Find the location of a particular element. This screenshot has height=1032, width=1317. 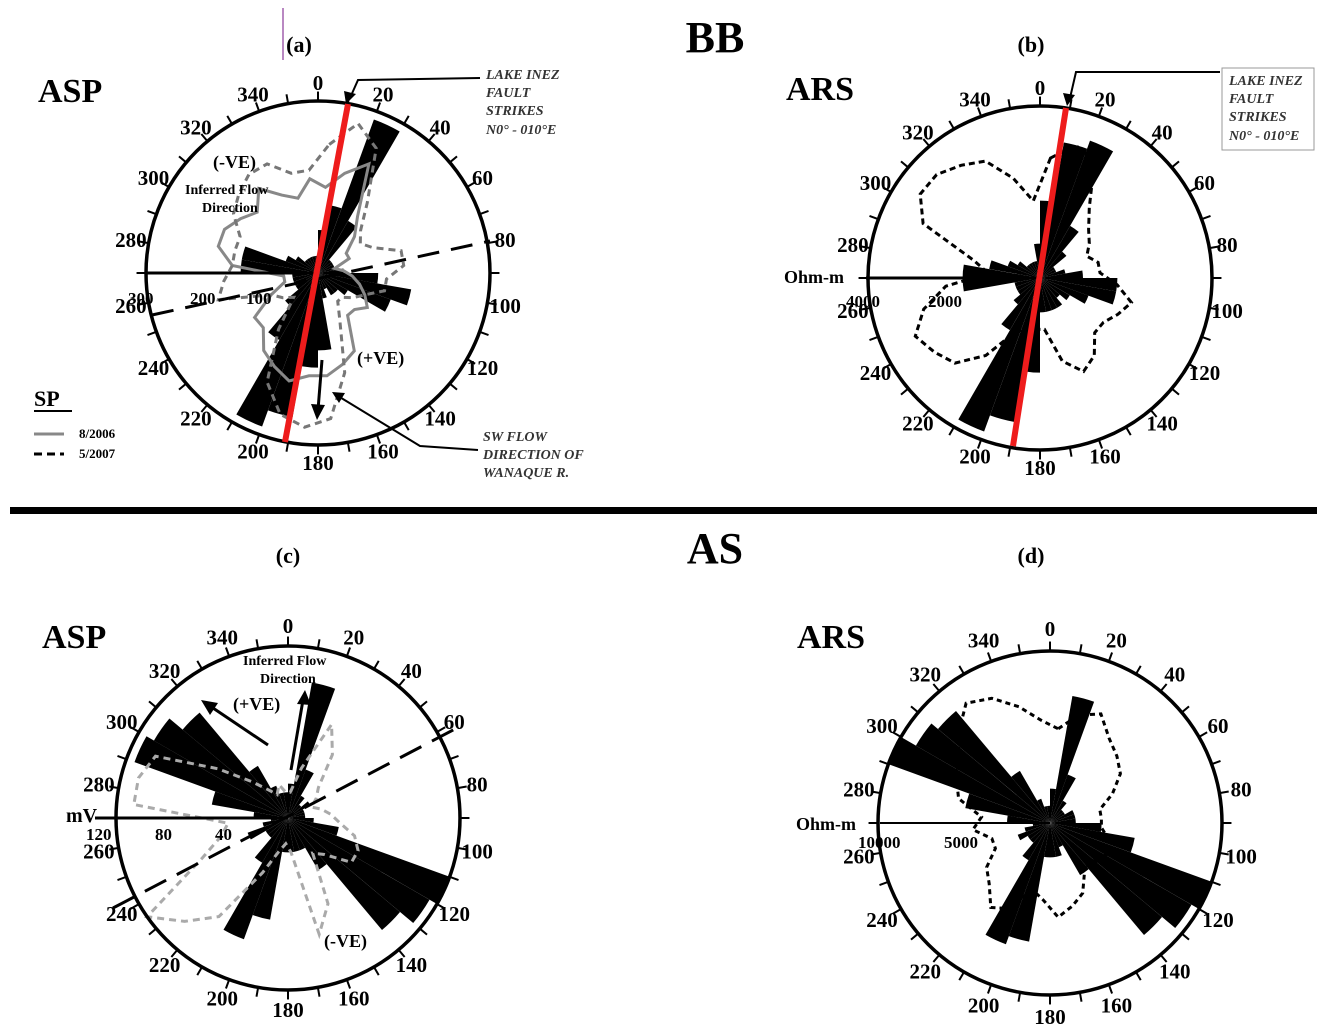

compass-label-a-100: 100 is located at coordinates (505, 306).